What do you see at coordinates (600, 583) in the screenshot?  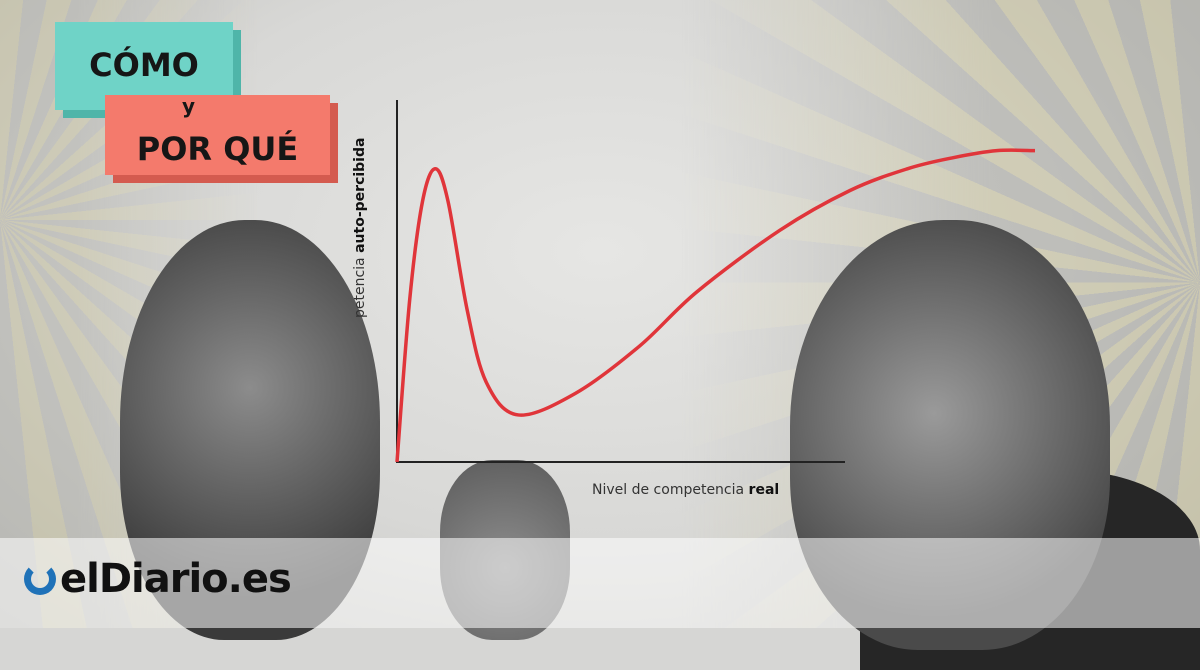 I see `bottom-band` at bounding box center [600, 583].